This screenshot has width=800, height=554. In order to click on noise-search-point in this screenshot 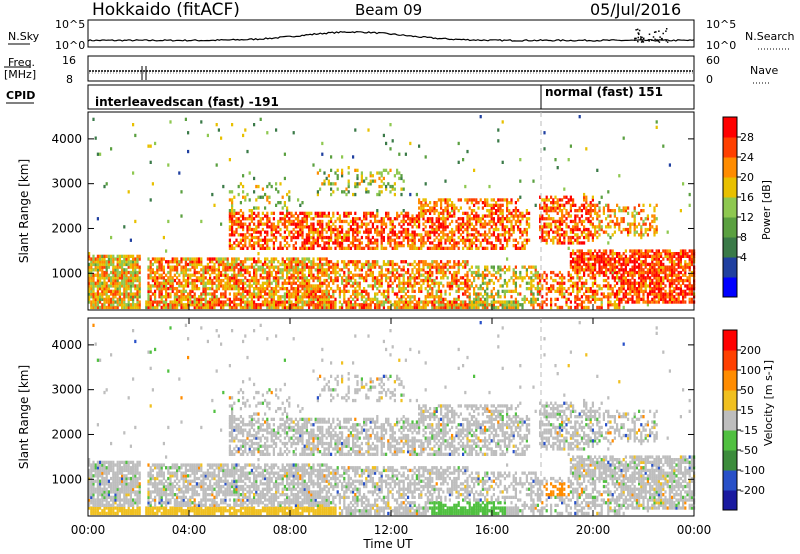, I will do `click(666, 29)`.